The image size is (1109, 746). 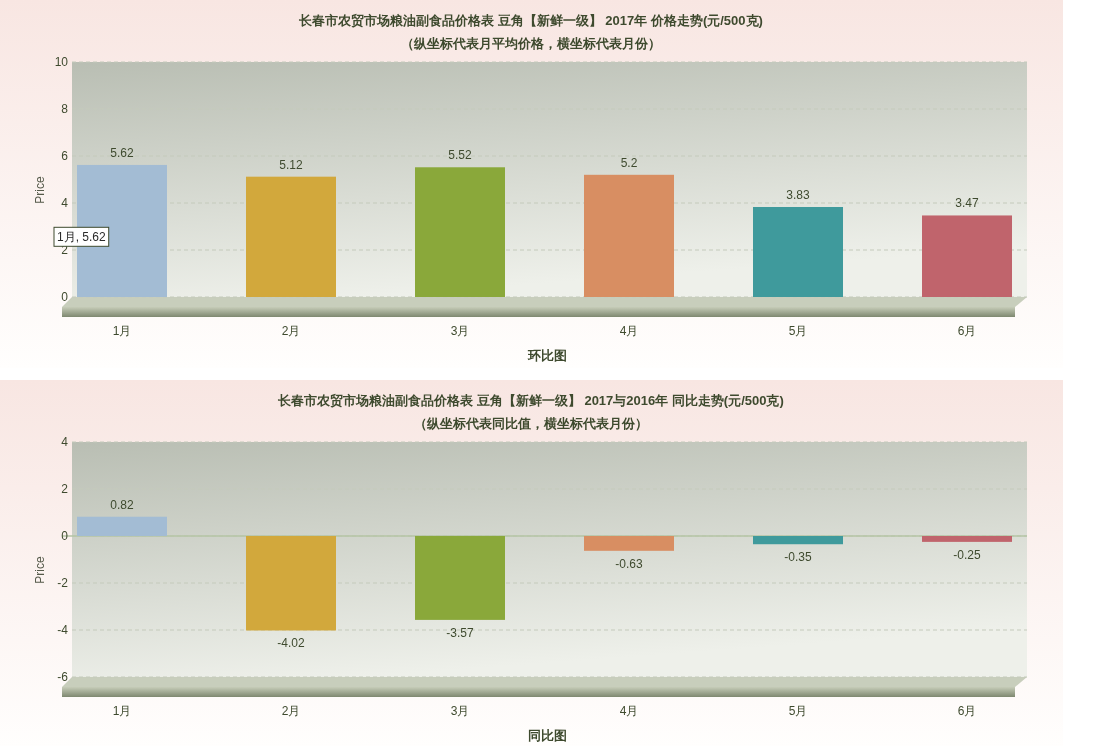 What do you see at coordinates (530, 400) in the screenshot?
I see `chart-title: 长春市农贸市场粮油副食品价格表 豆角【新鲜一级】 2017与2016年 同比走势(元/500克)` at bounding box center [530, 400].